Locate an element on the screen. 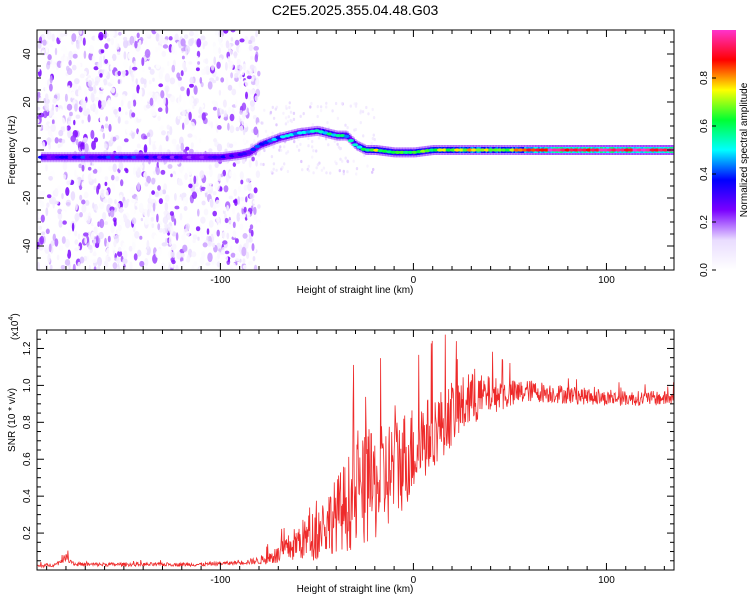  ridge-band is located at coordinates (353, 142).